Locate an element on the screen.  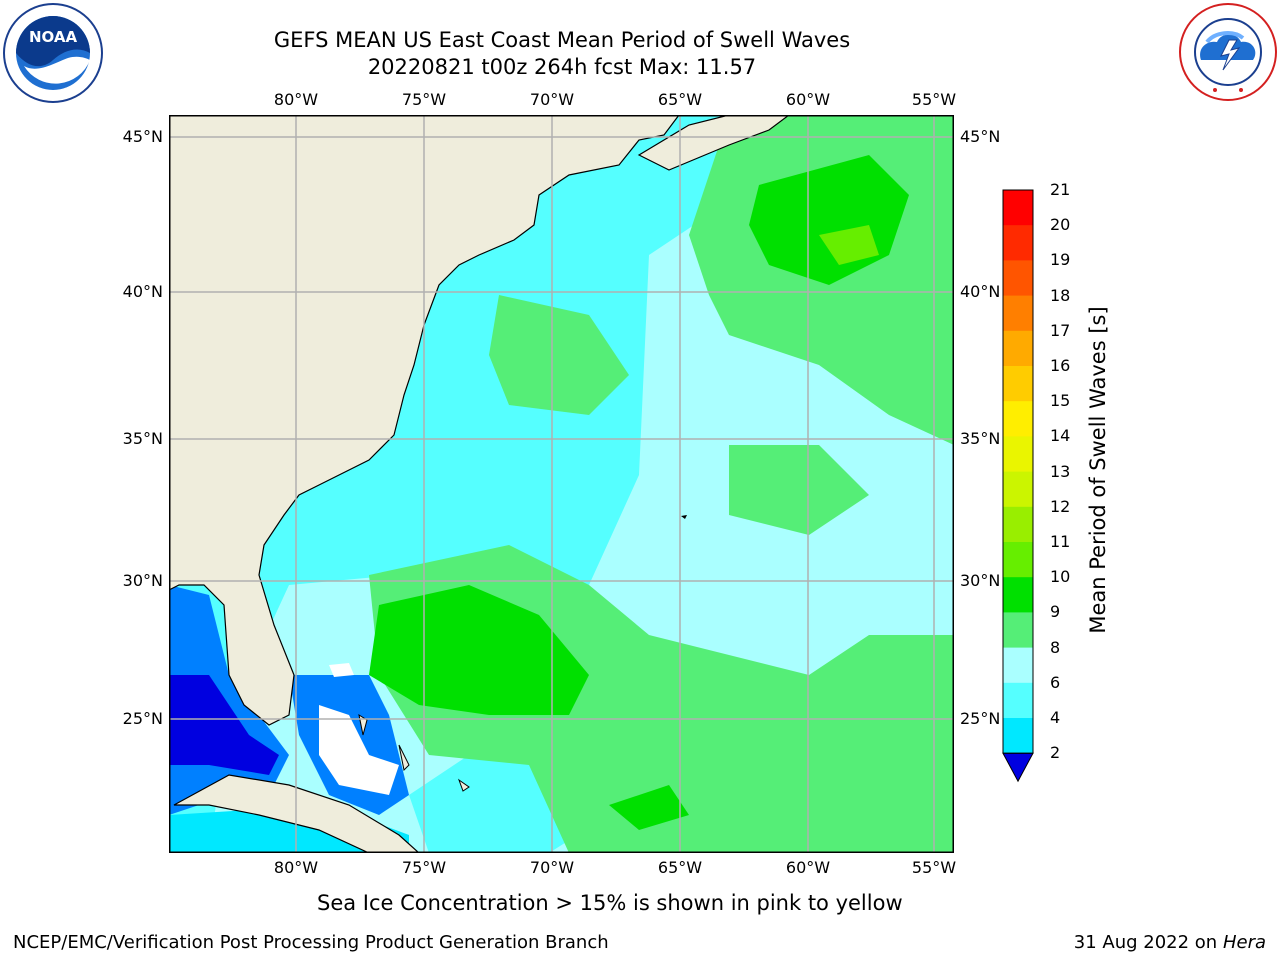
lat-tick-right: 45°N is located at coordinates (980, 136).